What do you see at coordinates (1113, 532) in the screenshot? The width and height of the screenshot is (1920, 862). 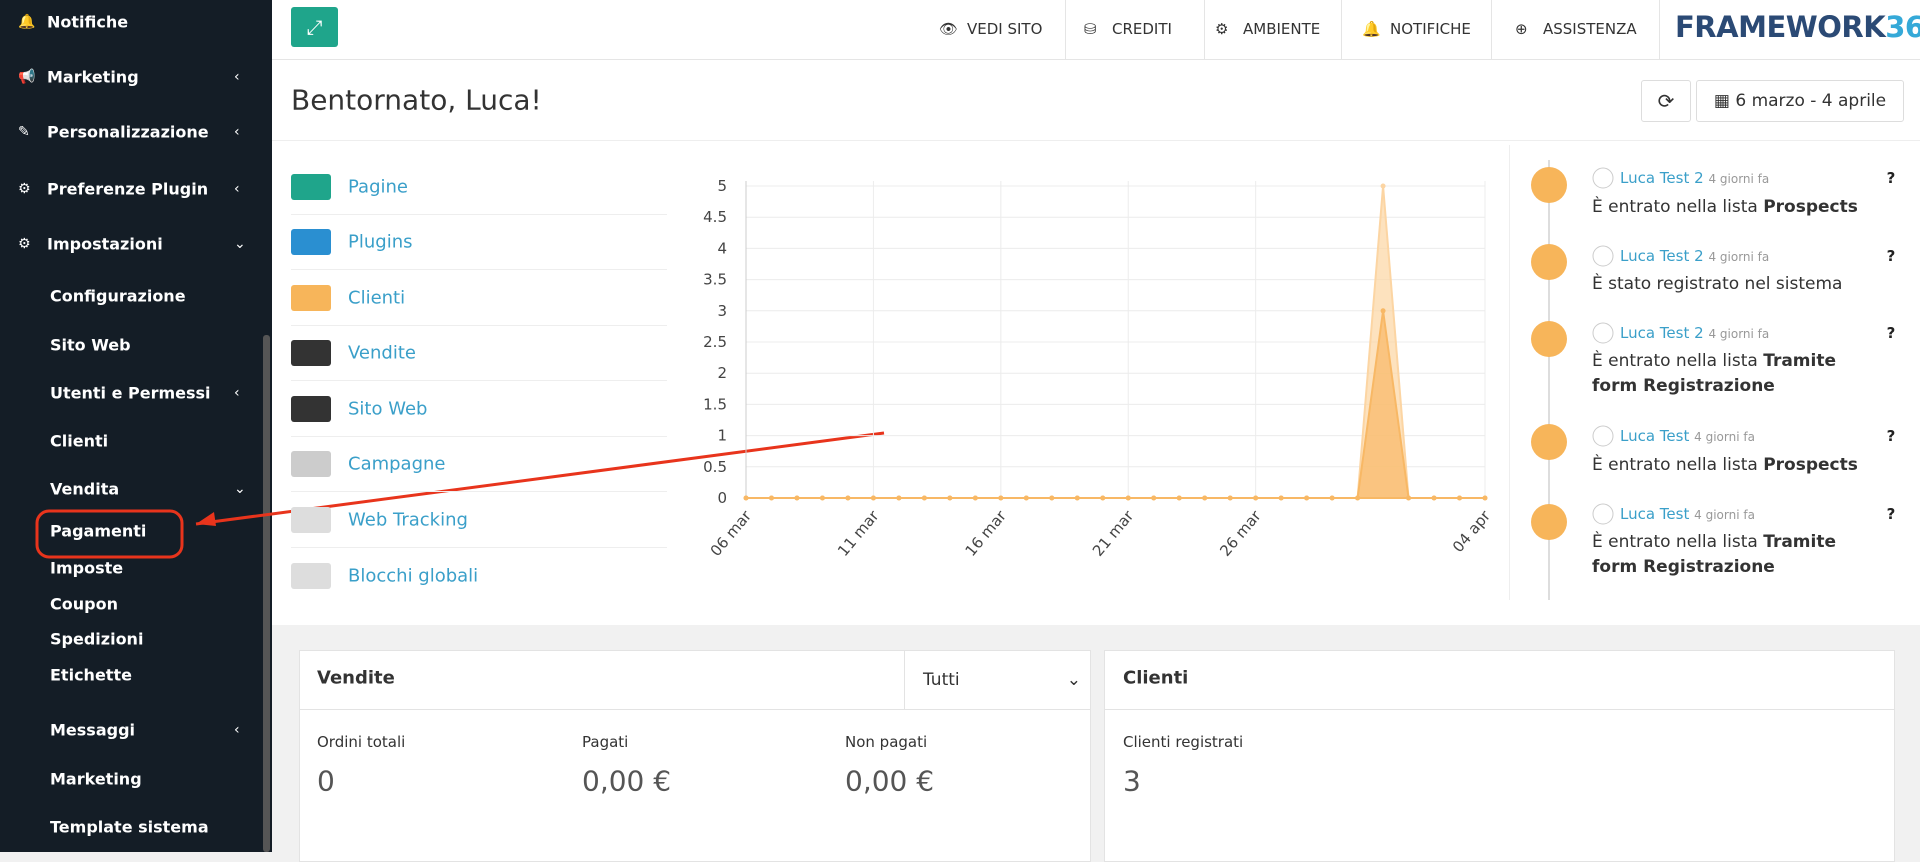 I see `x-tick-label: 21 mar` at bounding box center [1113, 532].